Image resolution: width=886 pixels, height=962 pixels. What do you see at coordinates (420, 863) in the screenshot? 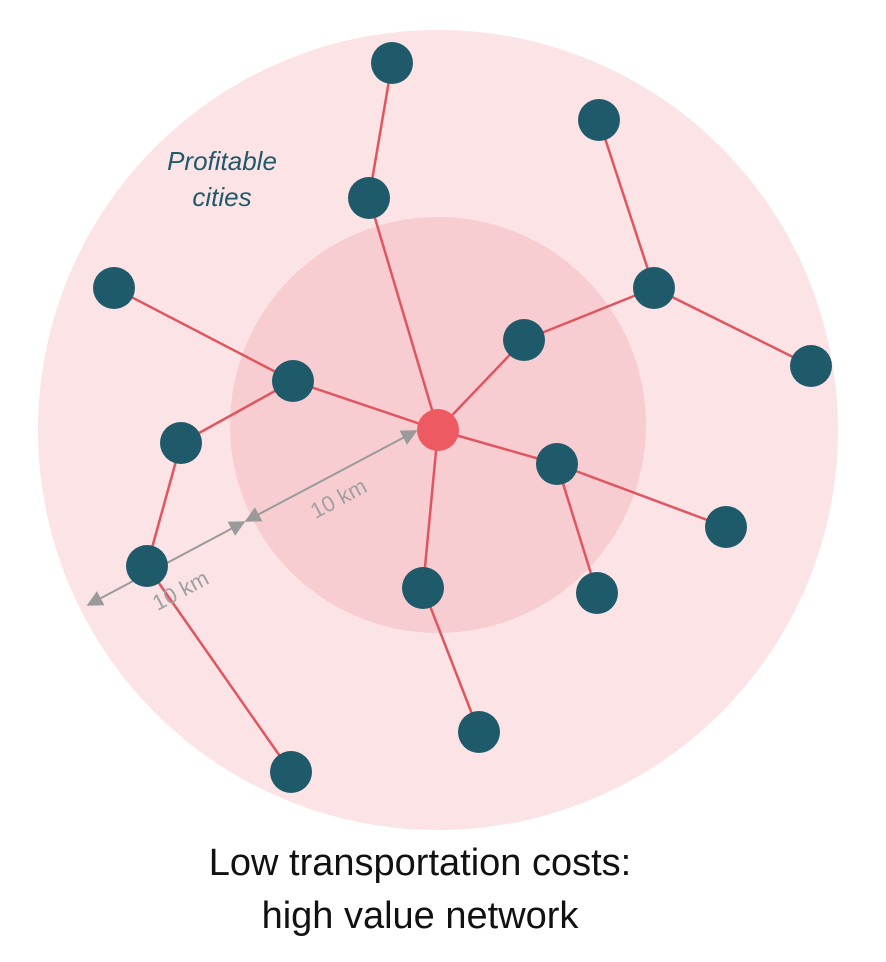
I see `caption: Low transportation costs:` at bounding box center [420, 863].